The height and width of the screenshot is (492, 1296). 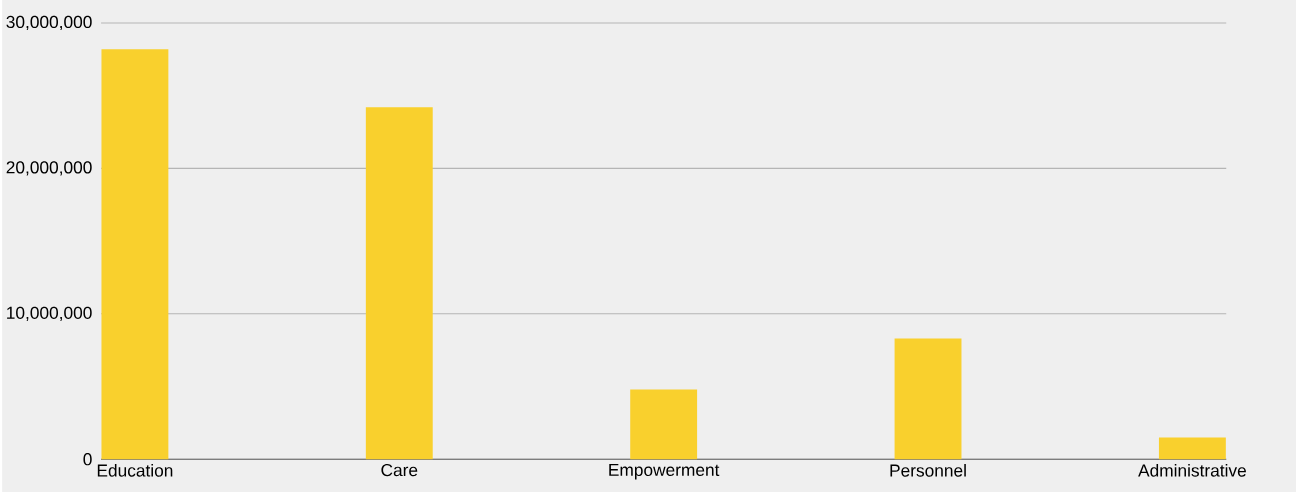 What do you see at coordinates (87, 459) in the screenshot?
I see `y-tick-label: 0` at bounding box center [87, 459].